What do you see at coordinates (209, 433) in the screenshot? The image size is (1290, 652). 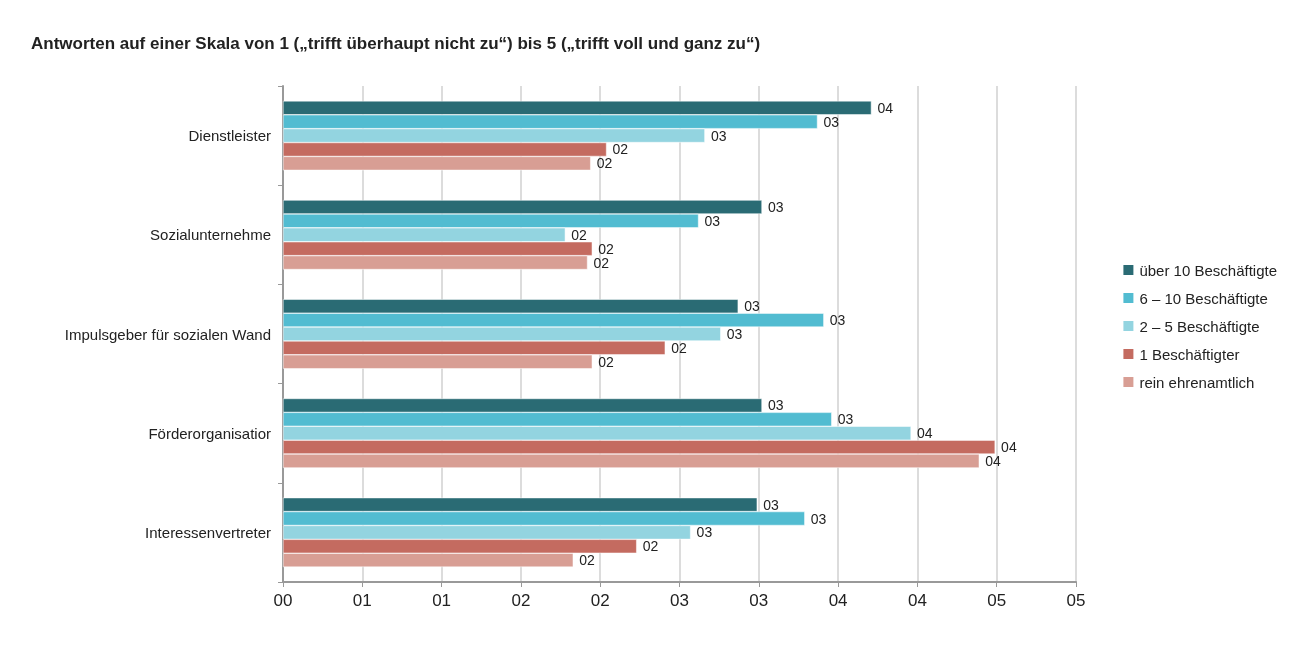 I see `y-tick-label: Förderorganisatior` at bounding box center [209, 433].